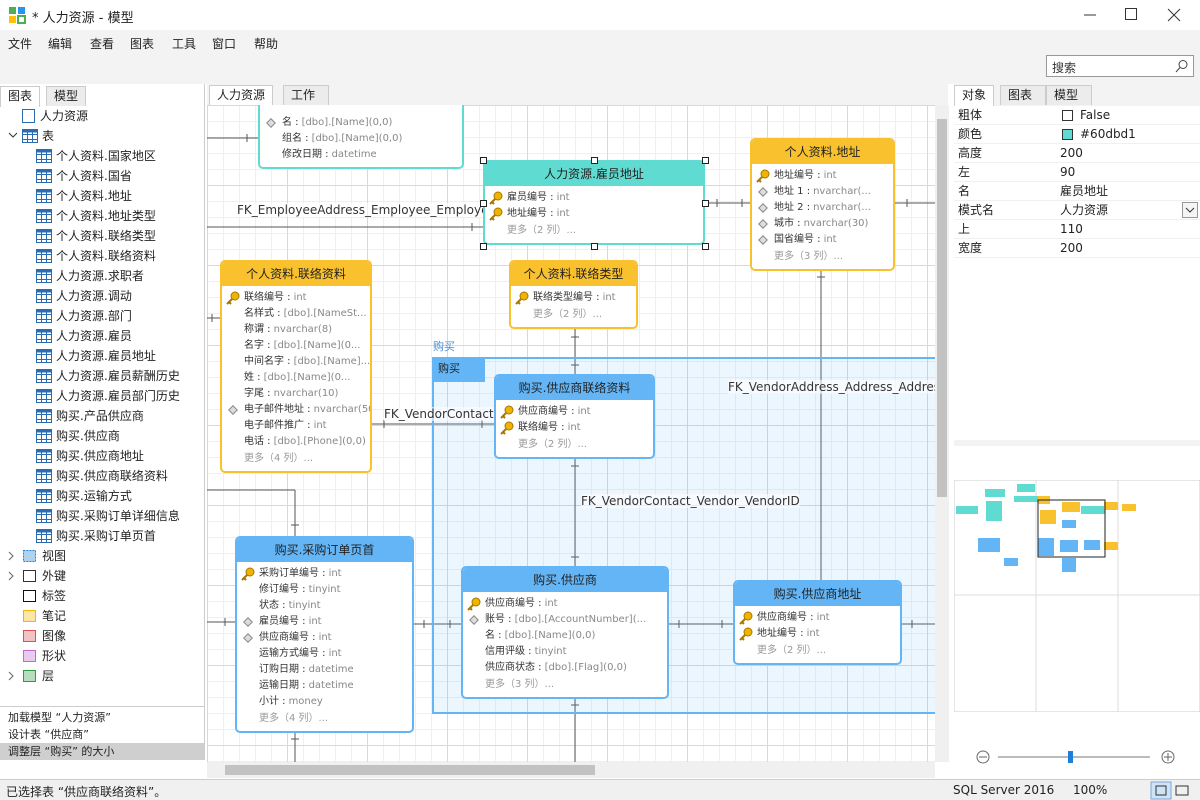 Image resolution: width=1200 pixels, height=800 pixels. Describe the element at coordinates (565, 668) in the screenshot. I see `entity-field: 供应商状态 : [dbo].[Flag](0,0)` at that location.